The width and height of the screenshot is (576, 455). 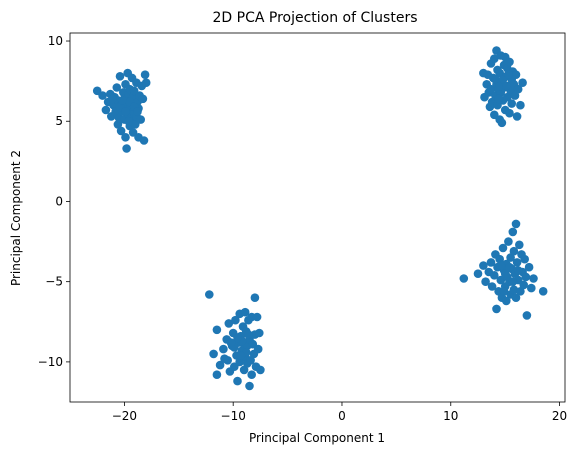 What do you see at coordinates (55, 41) in the screenshot?
I see `y-tick-label: 10` at bounding box center [55, 41].